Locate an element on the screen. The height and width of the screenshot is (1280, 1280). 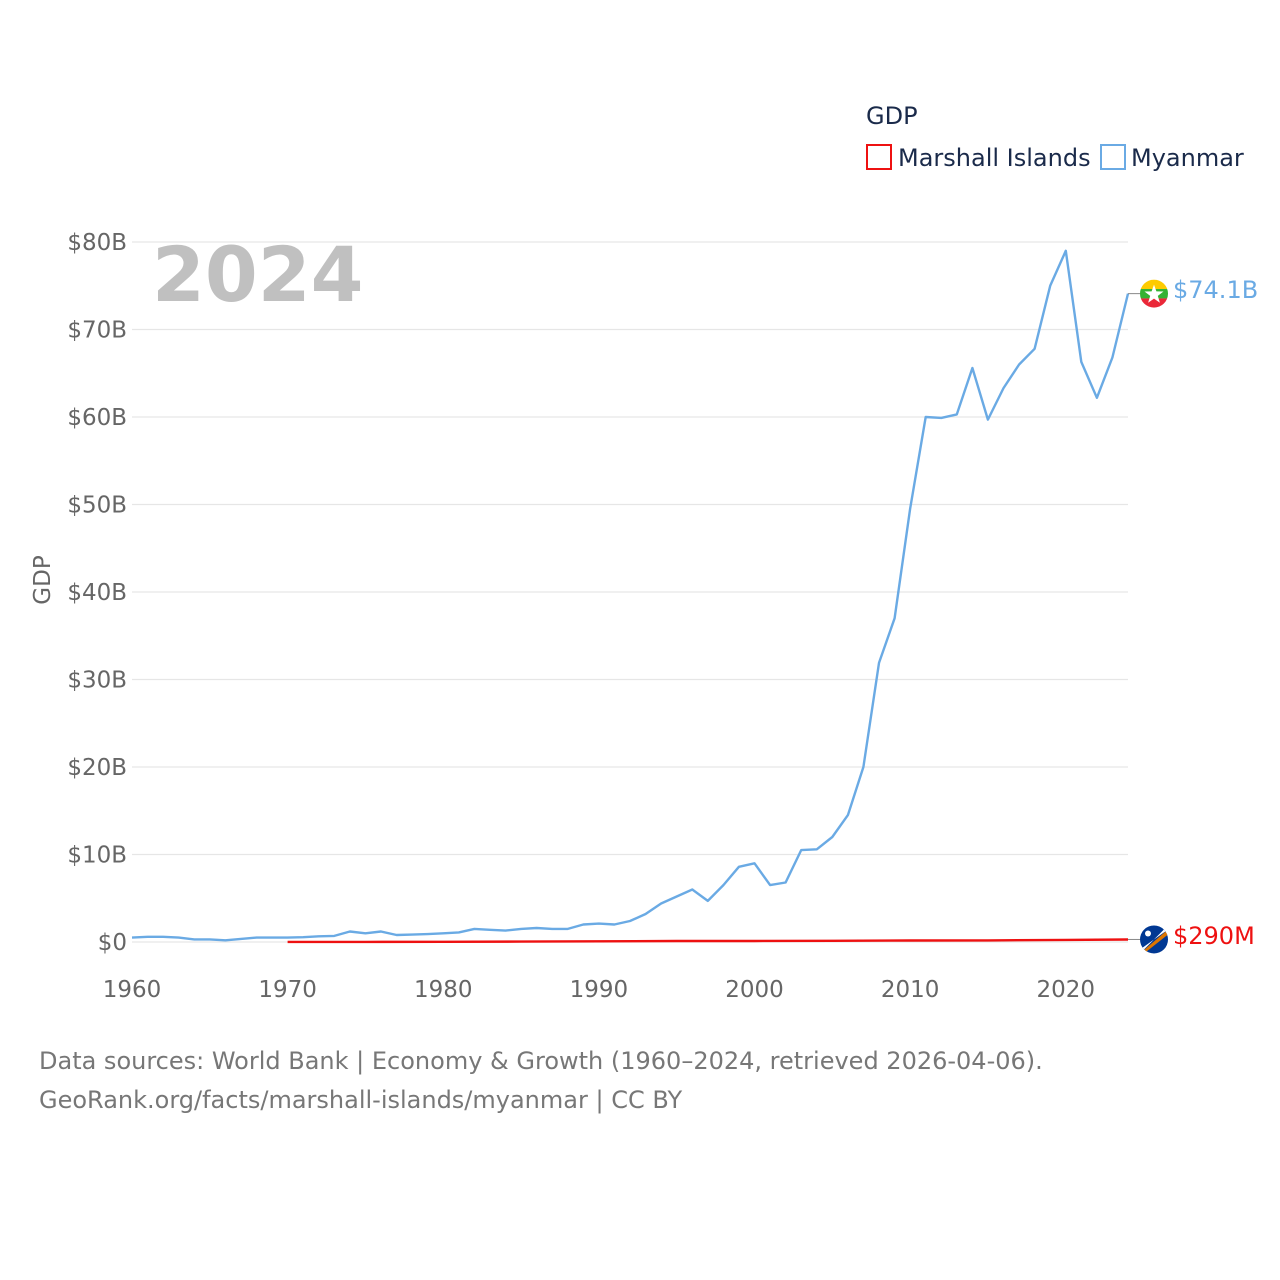
legend-item-marshall-islands: Marshall Islands is located at coordinates (978, 158).